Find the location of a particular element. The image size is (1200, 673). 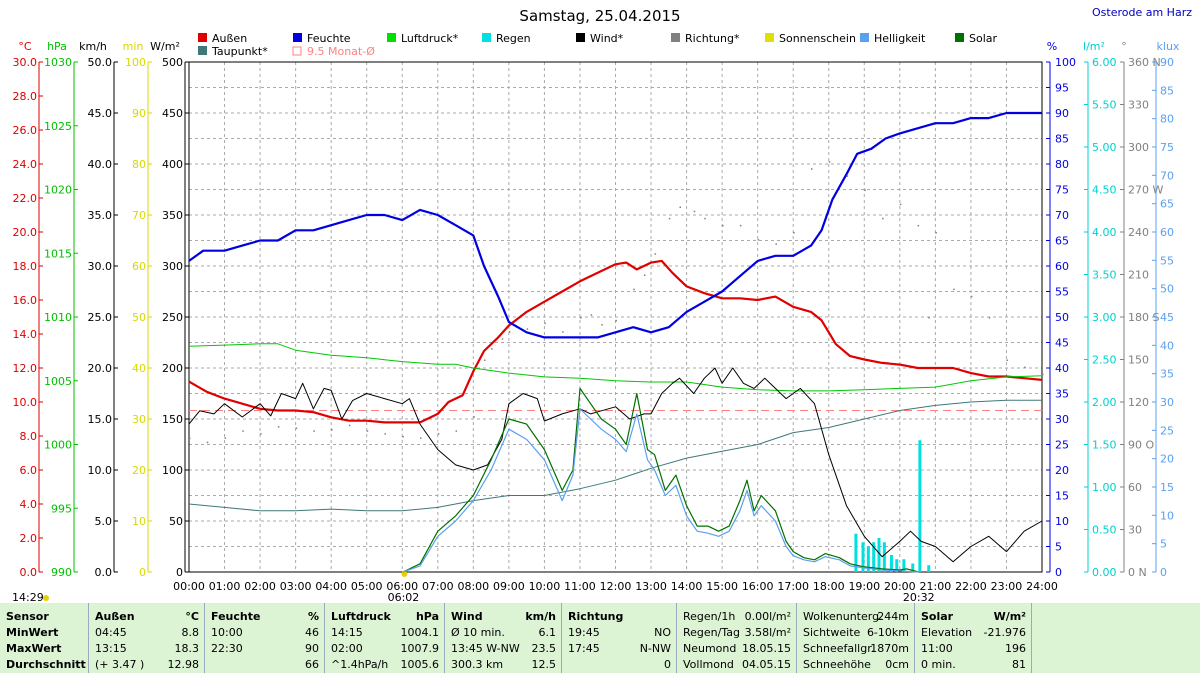

axis-min-tick: 40 is located at coordinates (139, 368).